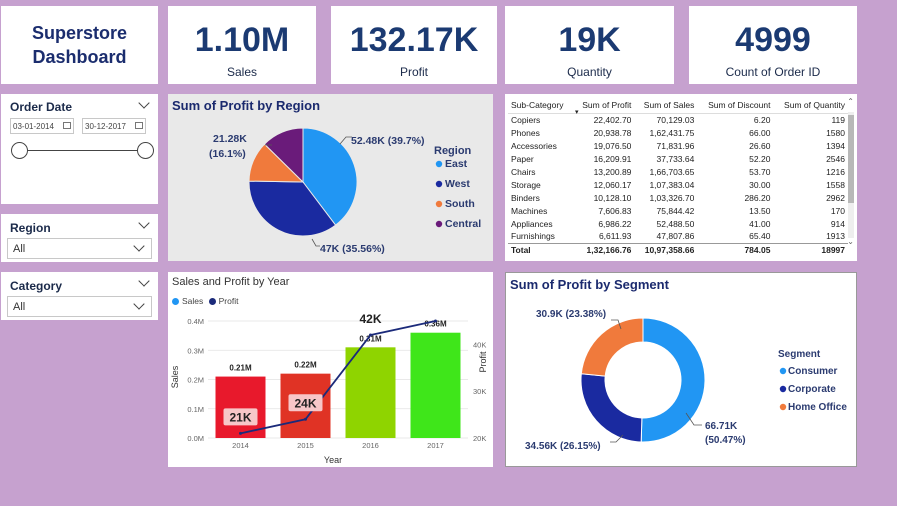 Image resolution: width=897 pixels, height=506 pixels. I want to click on legend-label-consumer: Consumer, so click(813, 371).